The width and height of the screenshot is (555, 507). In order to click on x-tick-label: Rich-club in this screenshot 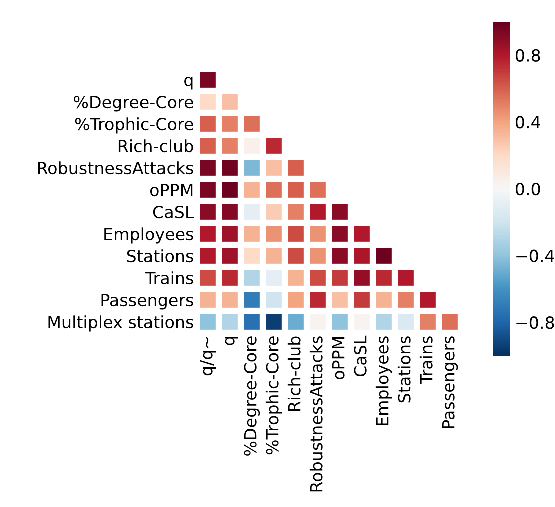, I will do `click(294, 374)`.